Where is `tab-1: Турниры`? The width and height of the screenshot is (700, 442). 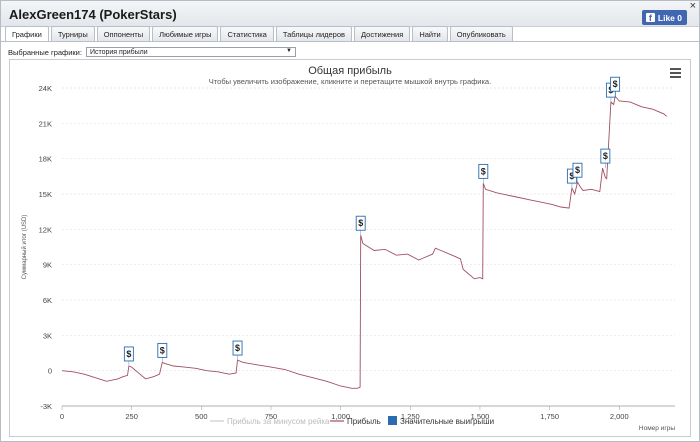
tab-1: Турниры is located at coordinates (72, 33).